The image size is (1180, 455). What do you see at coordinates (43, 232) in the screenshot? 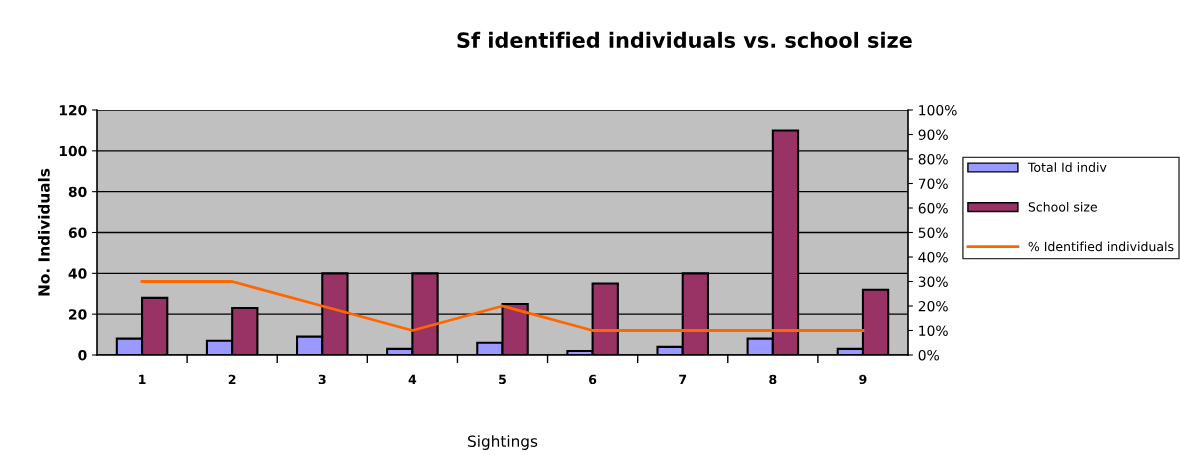
I see `y-axis-title: No. Individuals` at bounding box center [43, 232].